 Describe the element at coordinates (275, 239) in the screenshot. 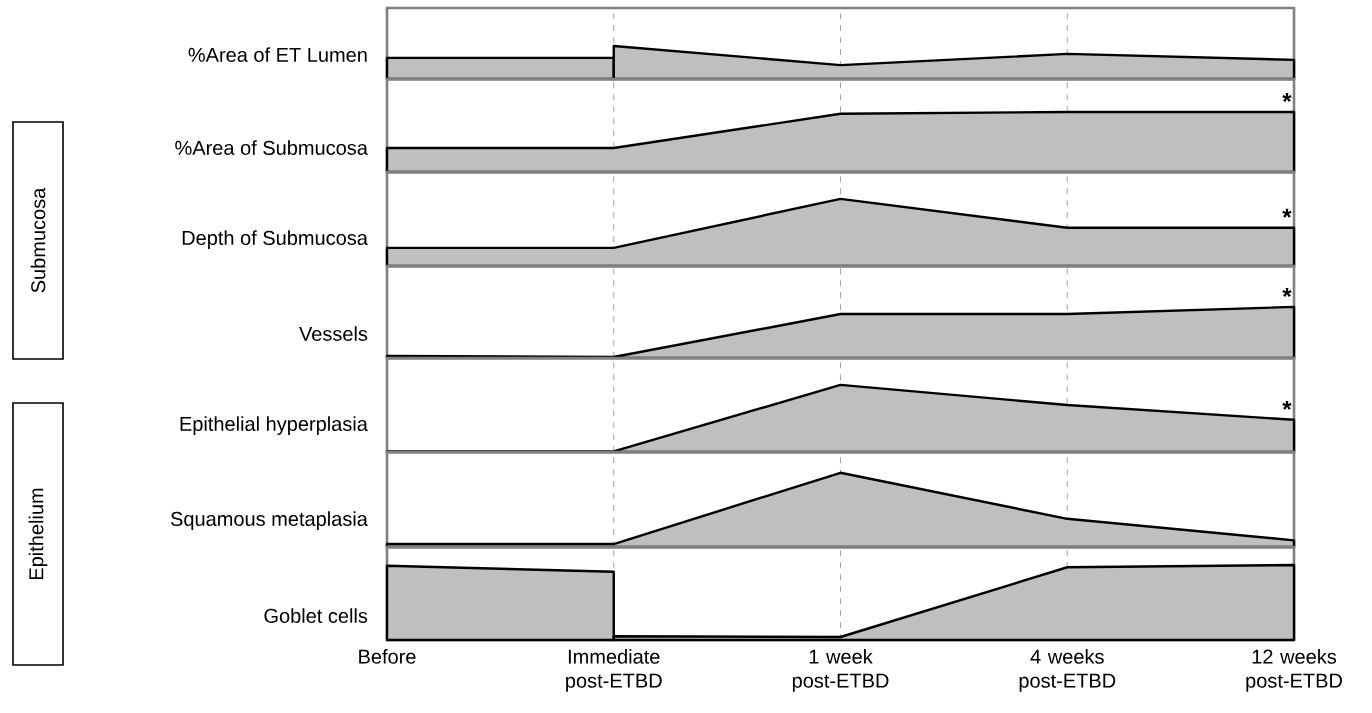

I see `y-axis-title: Depth of Submucosa` at that location.